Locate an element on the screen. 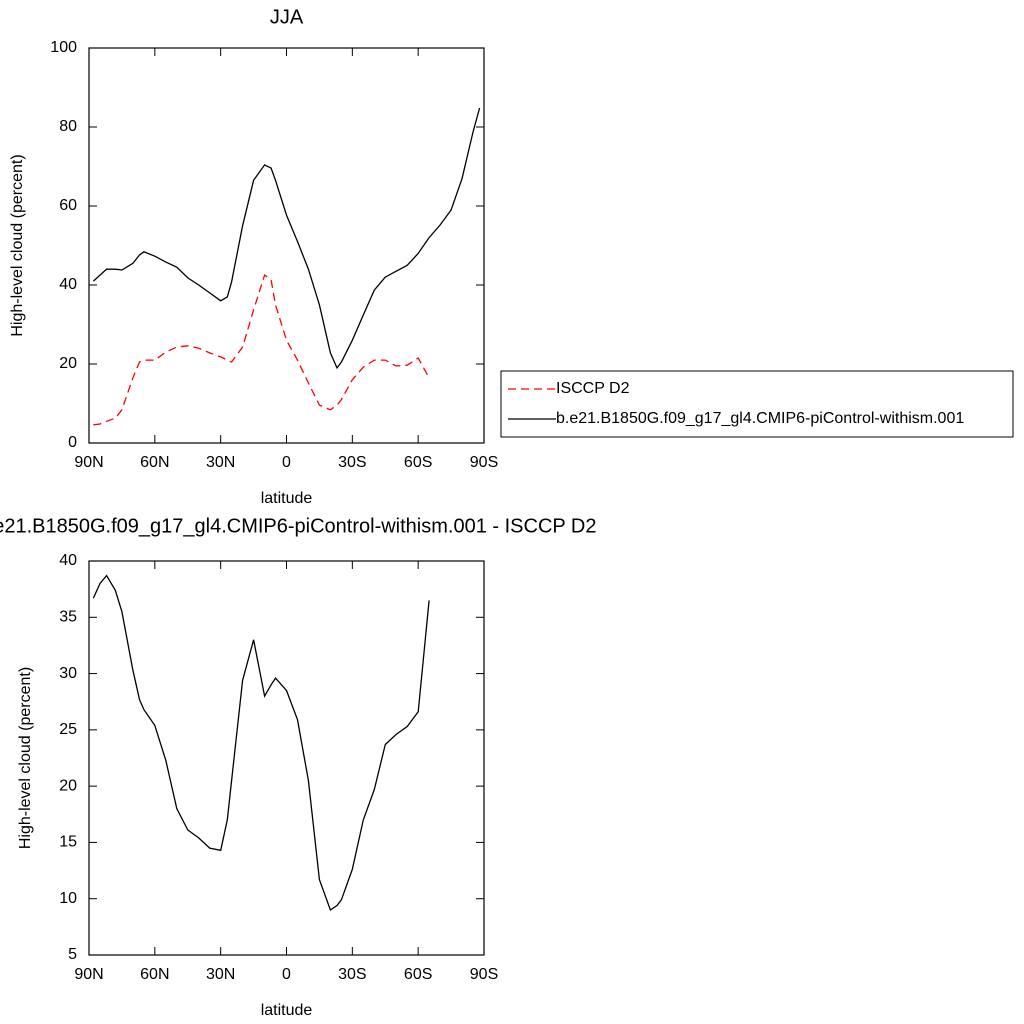  legend-box is located at coordinates (757, 404).